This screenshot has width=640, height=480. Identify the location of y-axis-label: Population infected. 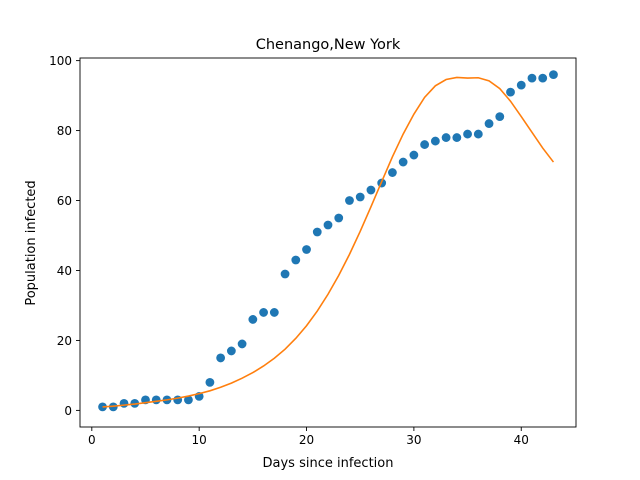
(31, 242).